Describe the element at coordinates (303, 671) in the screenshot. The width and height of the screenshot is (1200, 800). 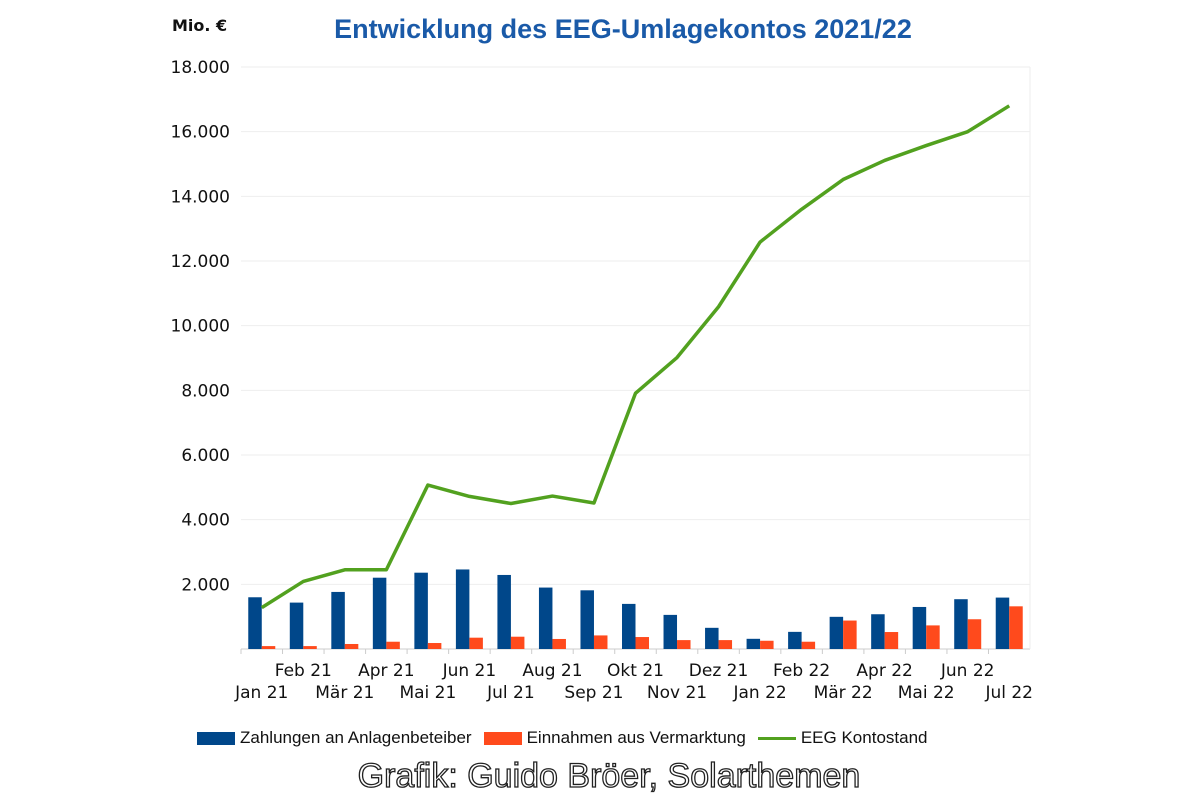
I see `x-tick-label: Feb 21` at that location.